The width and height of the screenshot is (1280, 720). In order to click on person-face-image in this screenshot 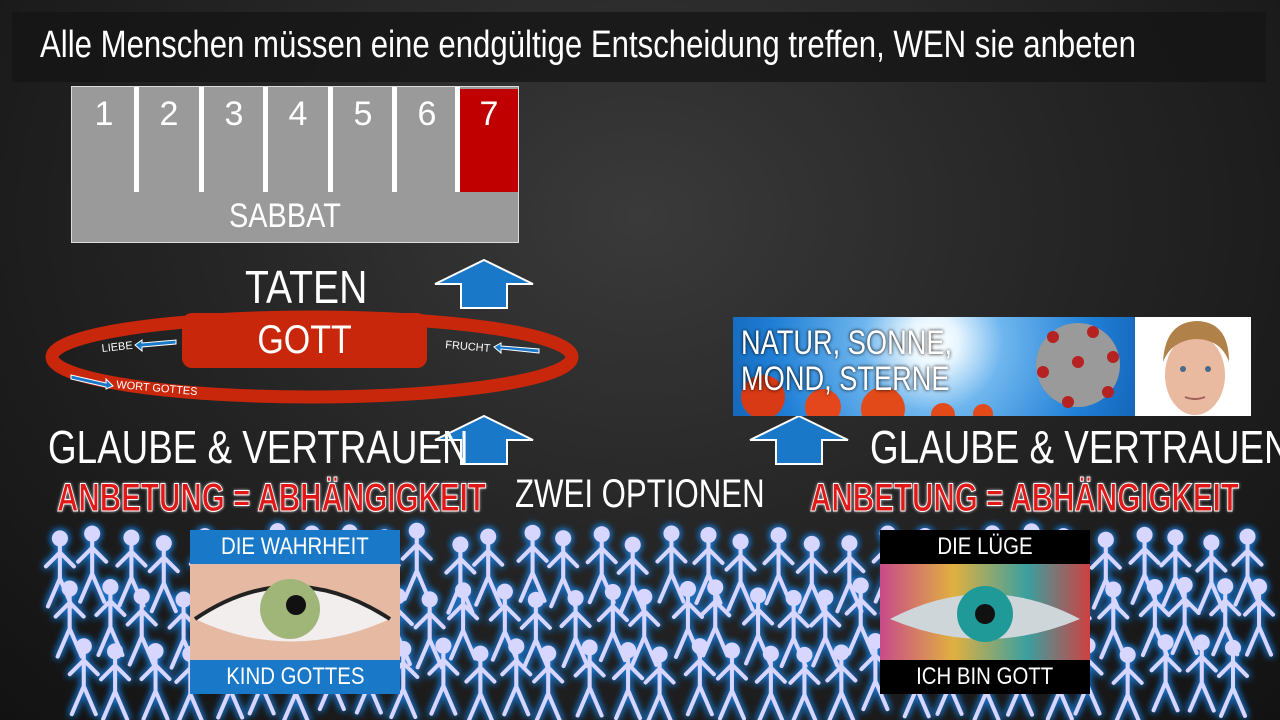, I will do `click(1196, 368)`.